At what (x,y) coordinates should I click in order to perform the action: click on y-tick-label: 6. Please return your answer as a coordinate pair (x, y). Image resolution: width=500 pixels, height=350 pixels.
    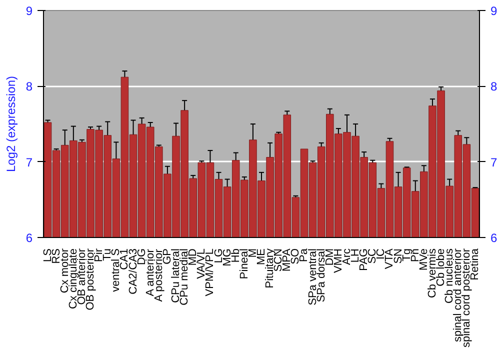
    Looking at the image, I should click on (29, 238).